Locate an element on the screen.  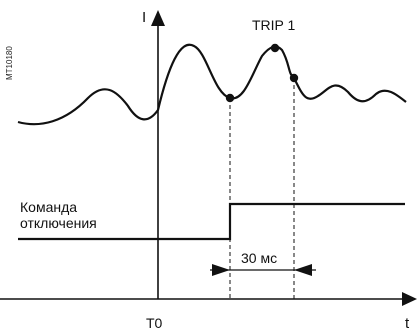
command-label-line2: отключения is located at coordinates (58, 223).